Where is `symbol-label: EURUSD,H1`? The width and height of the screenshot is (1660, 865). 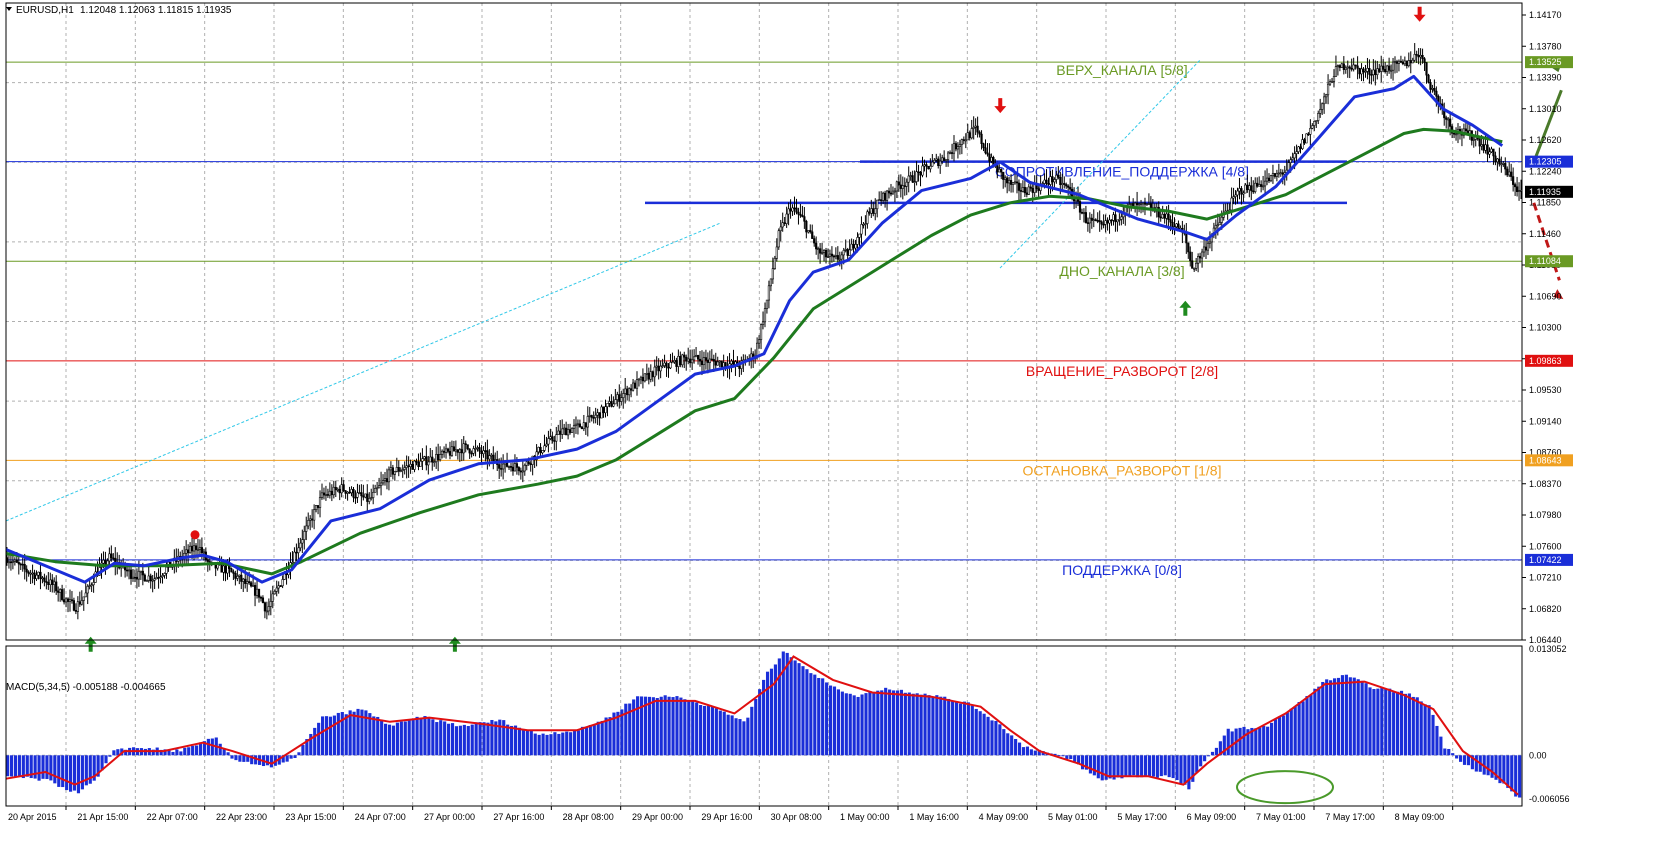
symbol-label: EURUSD,H1 is located at coordinates (45, 10).